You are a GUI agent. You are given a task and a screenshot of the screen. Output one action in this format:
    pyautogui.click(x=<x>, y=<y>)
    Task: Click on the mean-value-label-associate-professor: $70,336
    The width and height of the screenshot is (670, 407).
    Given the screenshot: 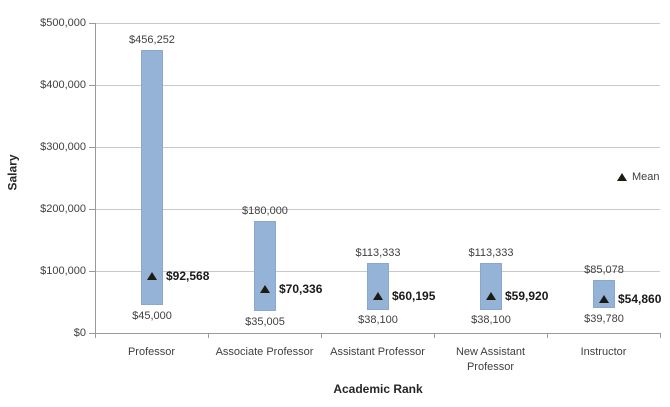 What is the action you would take?
    pyautogui.click(x=301, y=289)
    